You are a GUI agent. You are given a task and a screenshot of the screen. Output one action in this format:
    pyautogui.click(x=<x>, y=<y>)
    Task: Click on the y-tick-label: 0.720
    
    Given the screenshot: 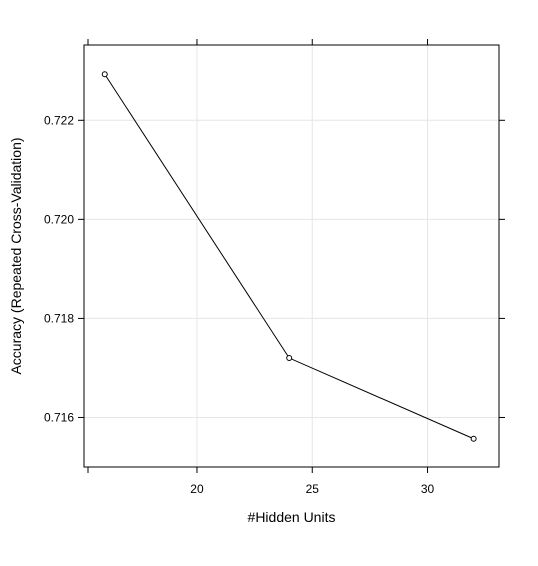 What is the action you would take?
    pyautogui.click(x=59, y=219)
    